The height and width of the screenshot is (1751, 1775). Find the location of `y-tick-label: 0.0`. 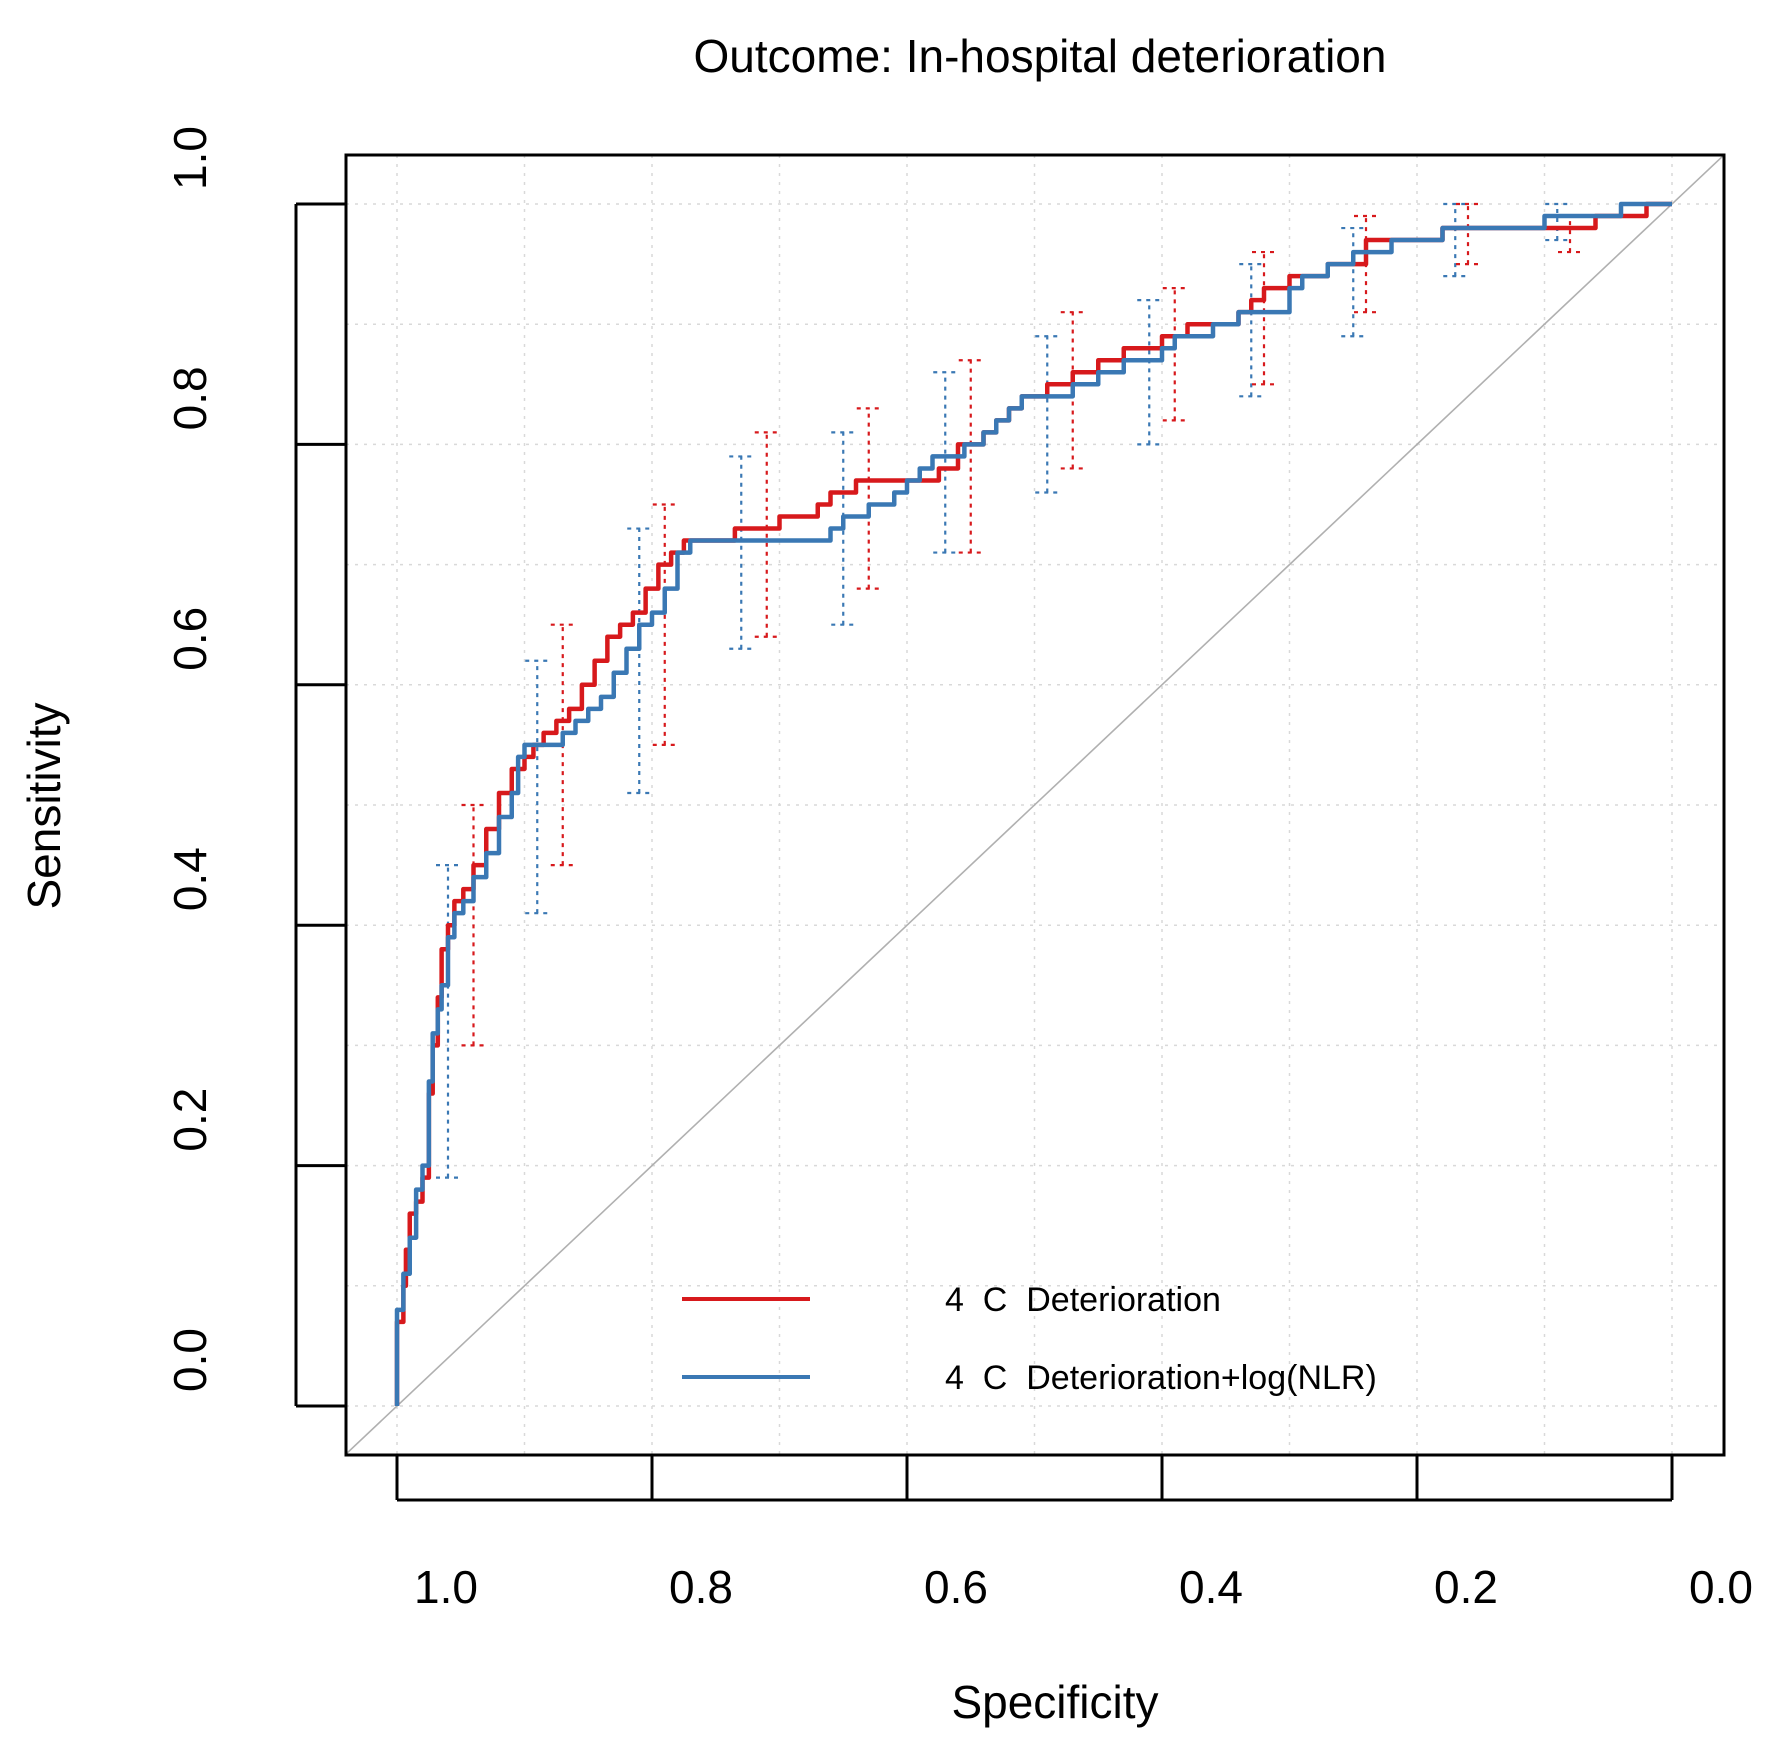

y-tick-label: 0.0 is located at coordinates (190, 1360).